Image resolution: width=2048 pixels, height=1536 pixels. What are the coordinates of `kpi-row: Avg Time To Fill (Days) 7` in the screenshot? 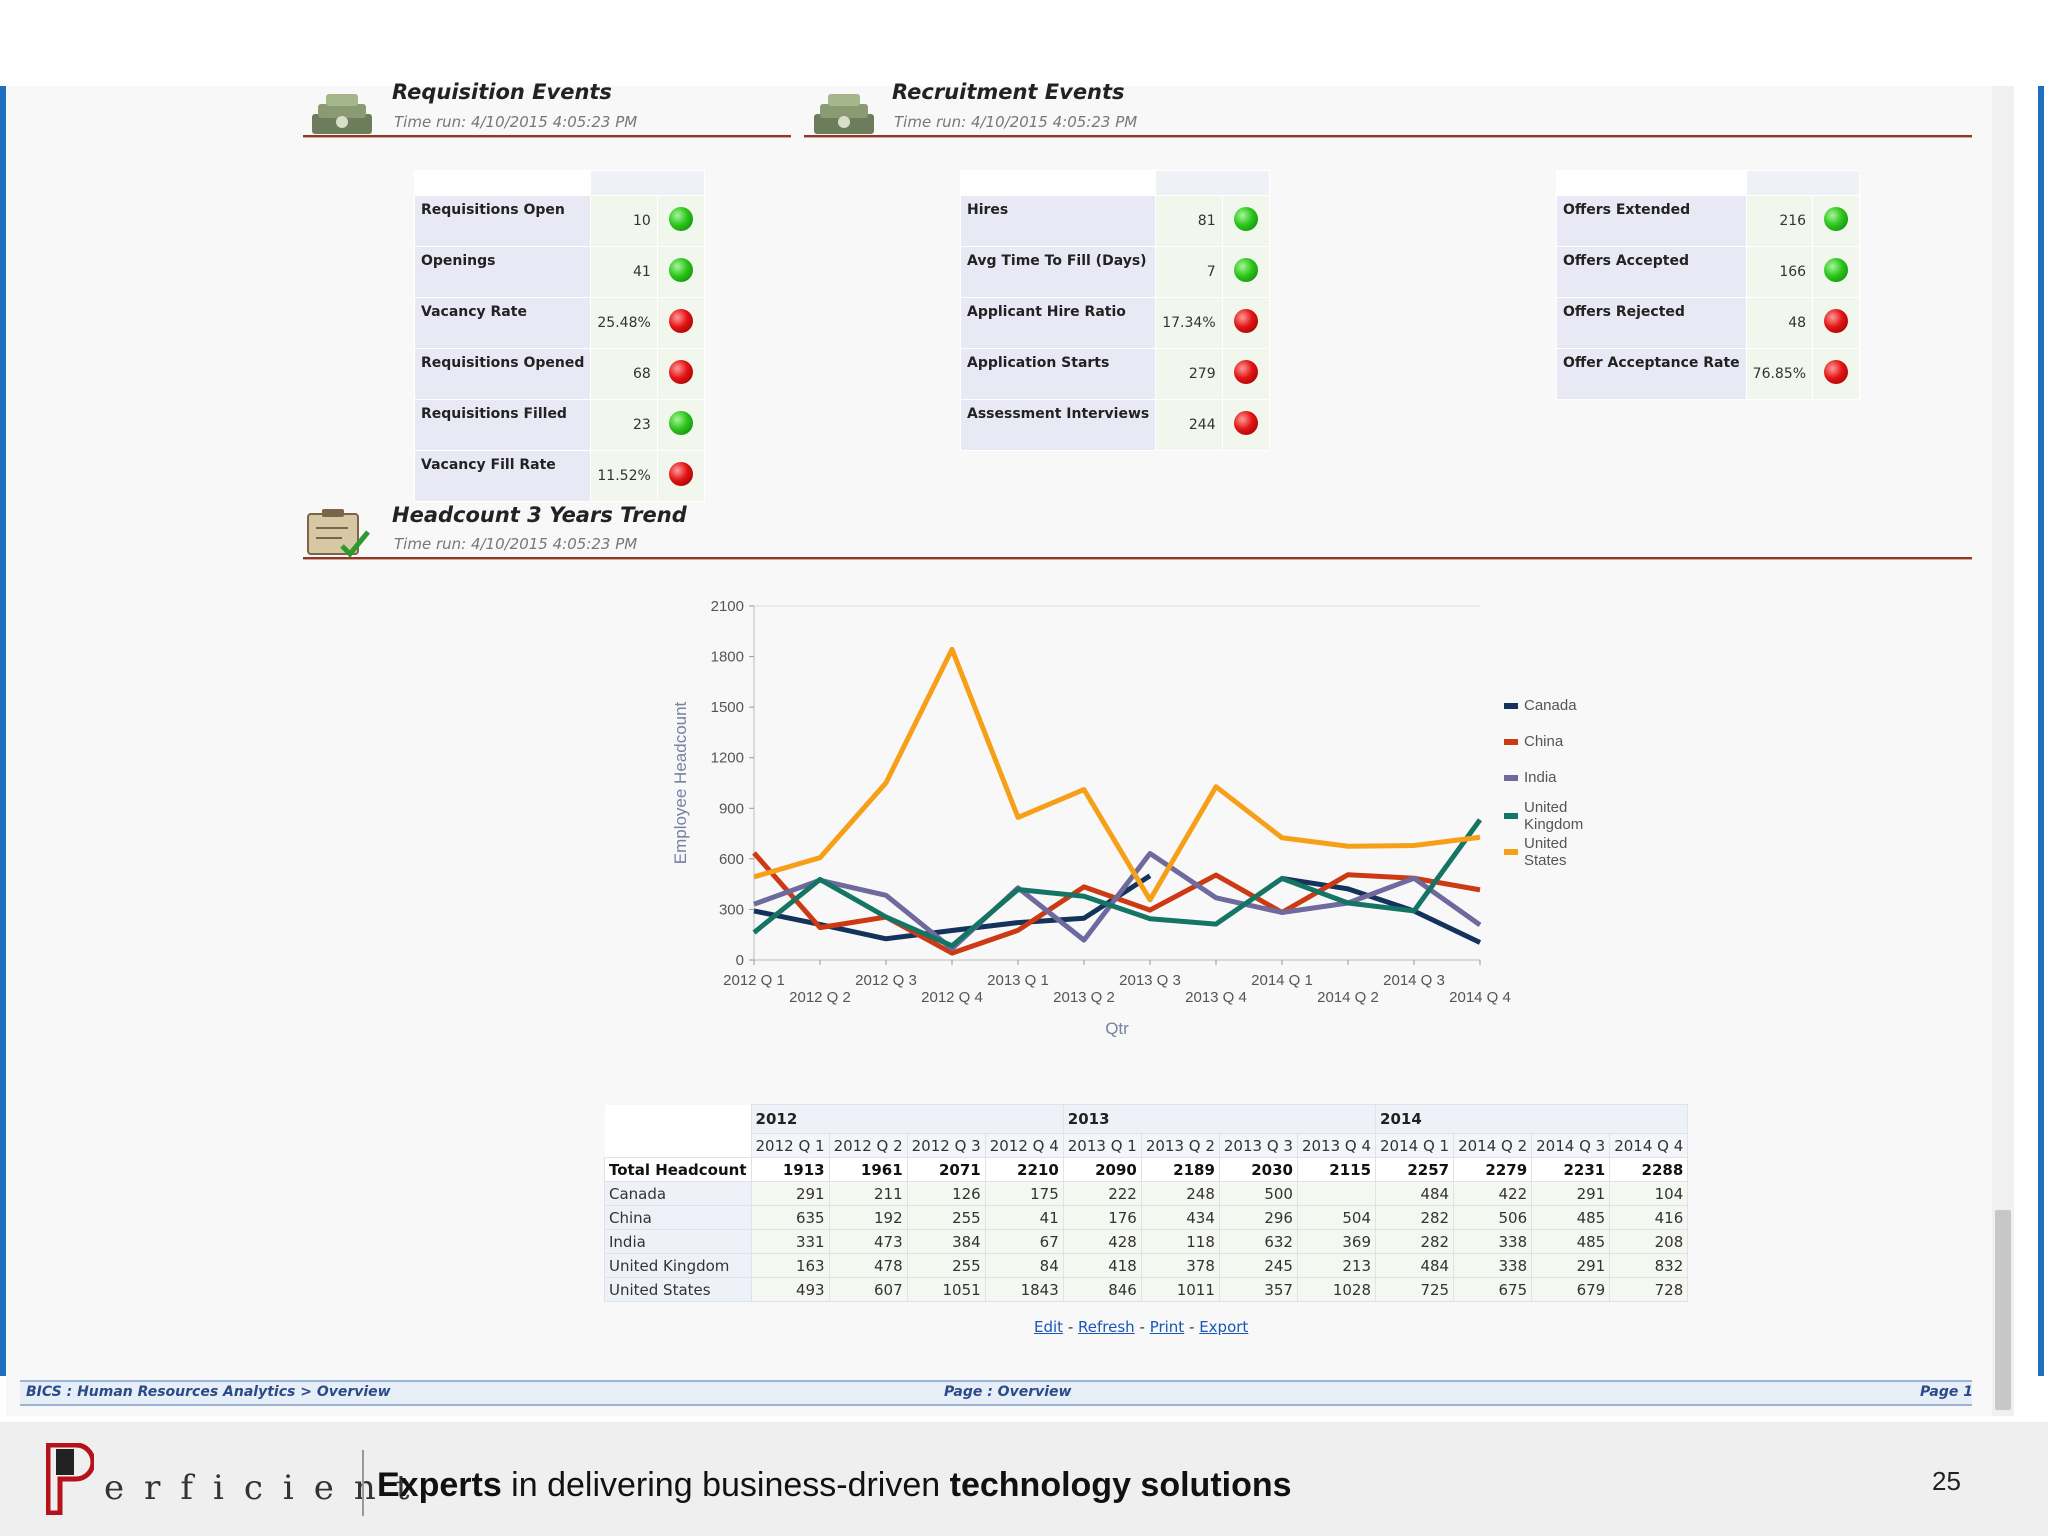 It's located at (1114, 272).